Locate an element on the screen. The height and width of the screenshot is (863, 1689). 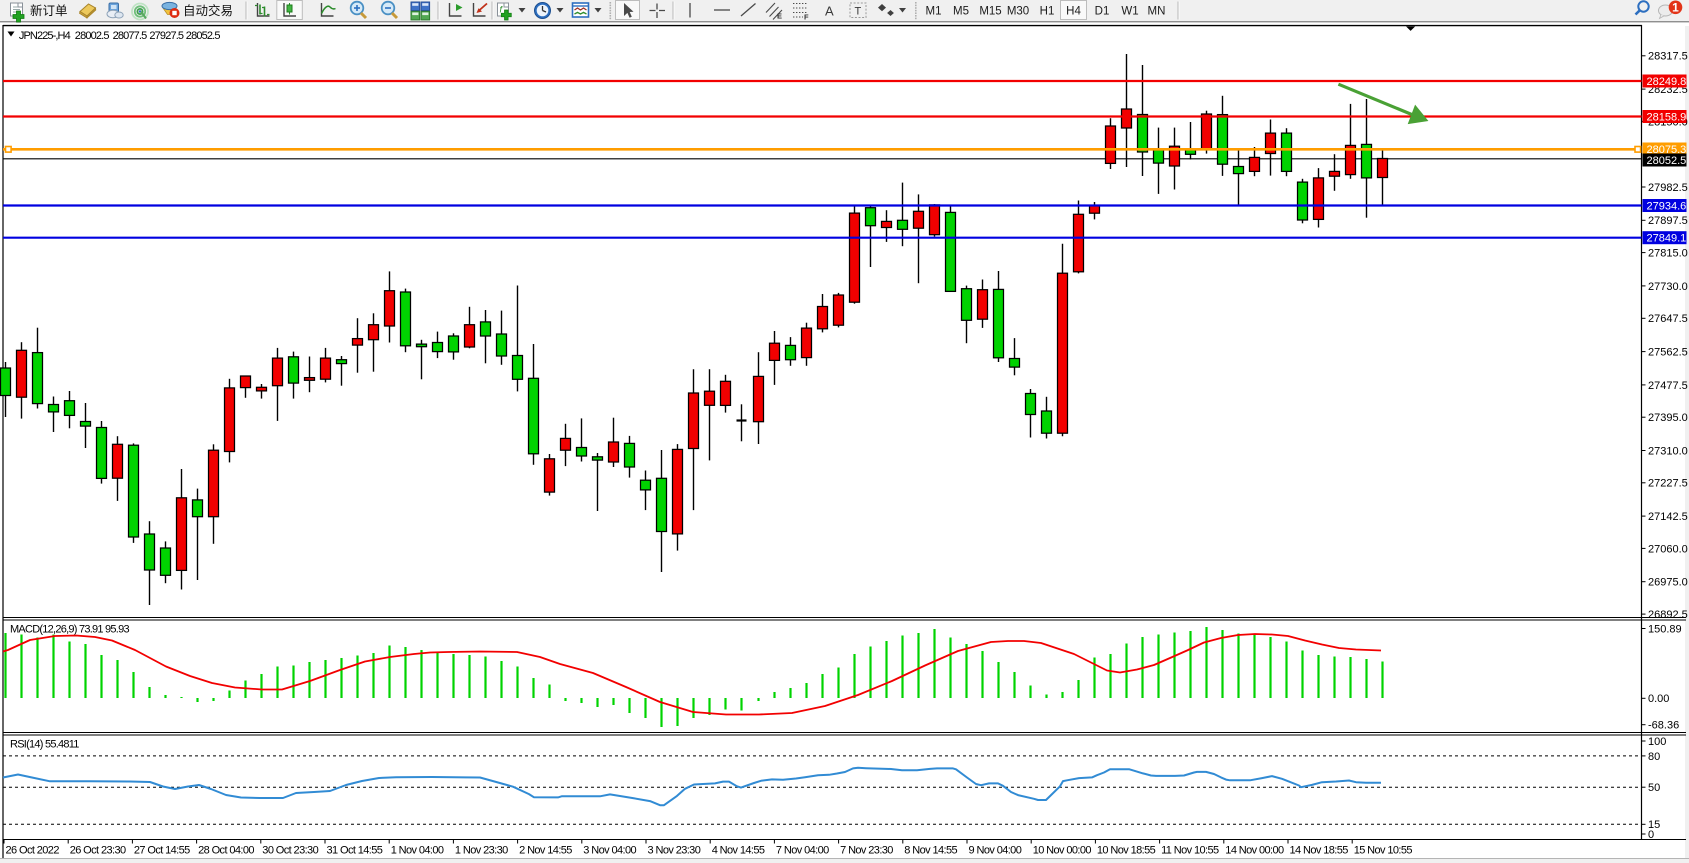
svg-text: W1 is located at coordinates (1129, 12).